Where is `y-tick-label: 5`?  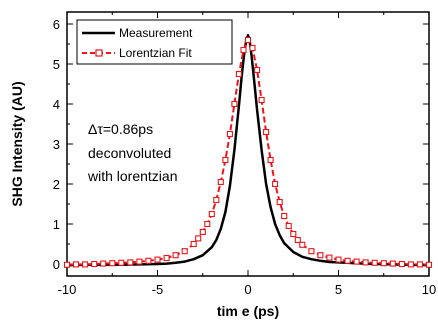
y-tick-label: 5 is located at coordinates (56, 64).